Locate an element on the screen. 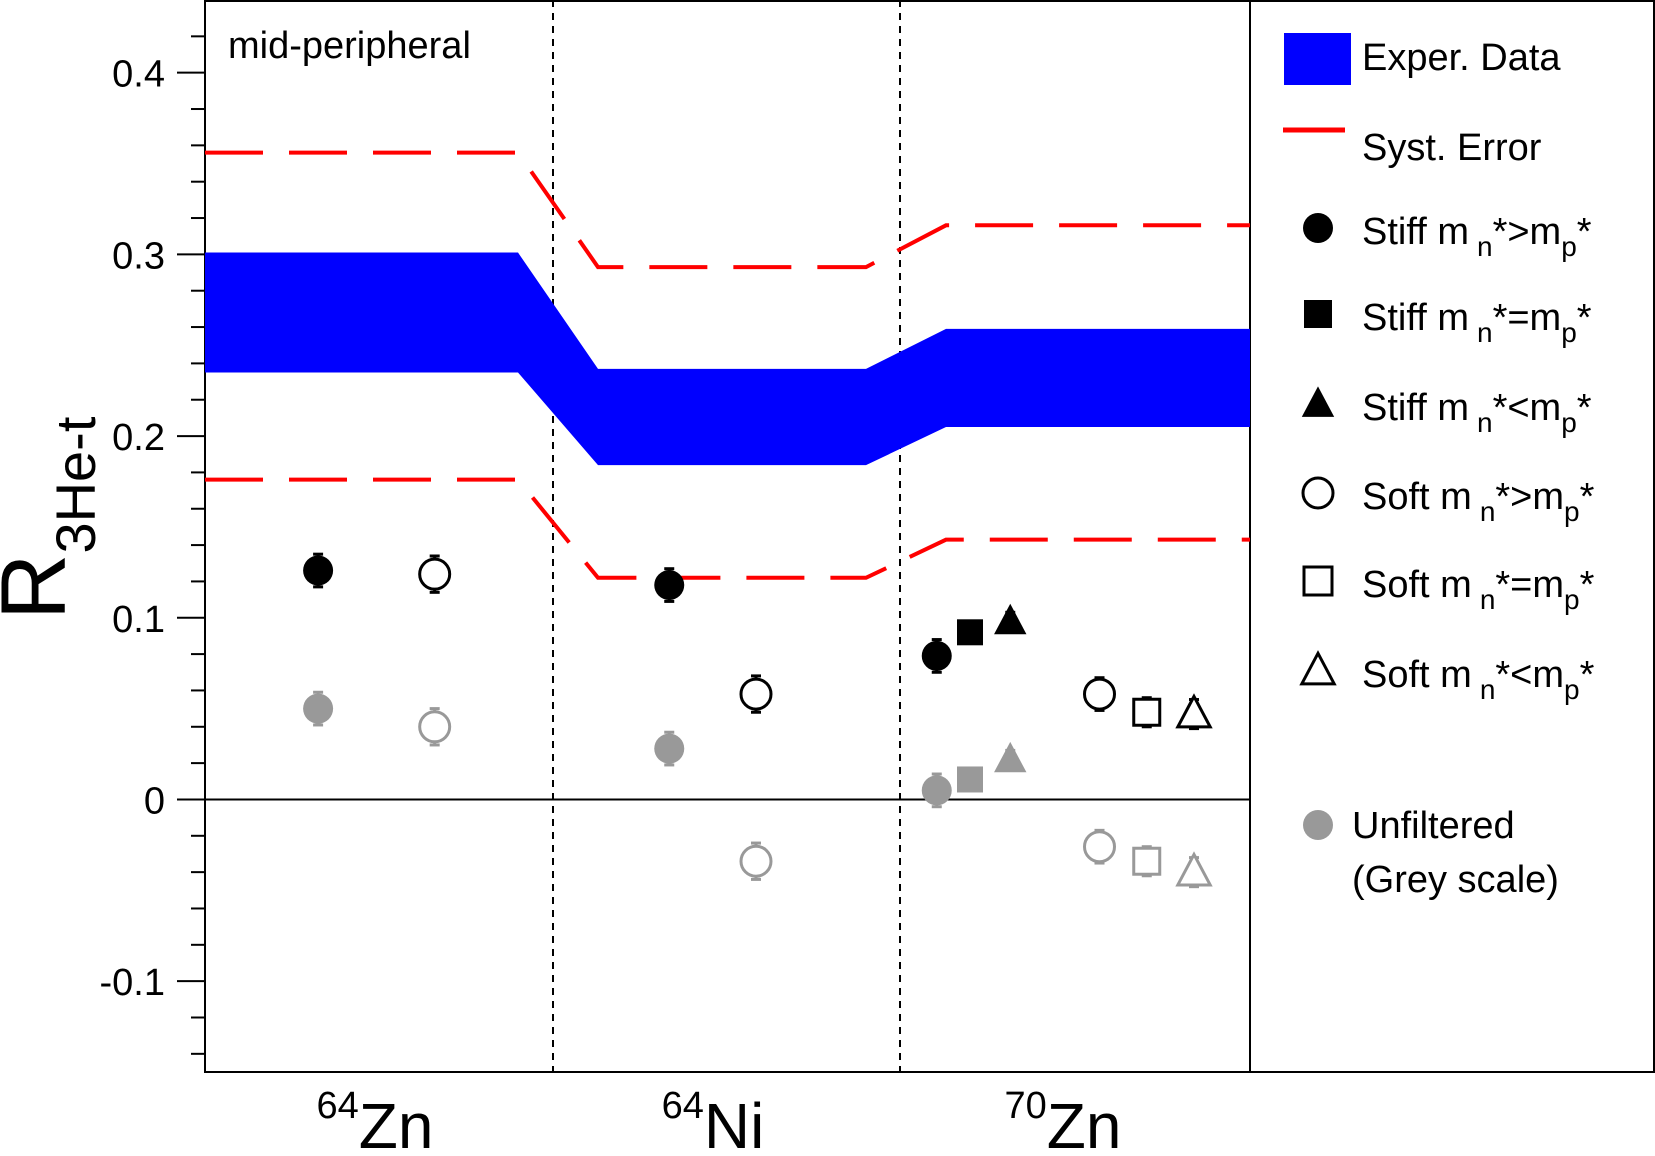 This screenshot has height=1156, width=1655. syst-error-upper is located at coordinates (727, 210).